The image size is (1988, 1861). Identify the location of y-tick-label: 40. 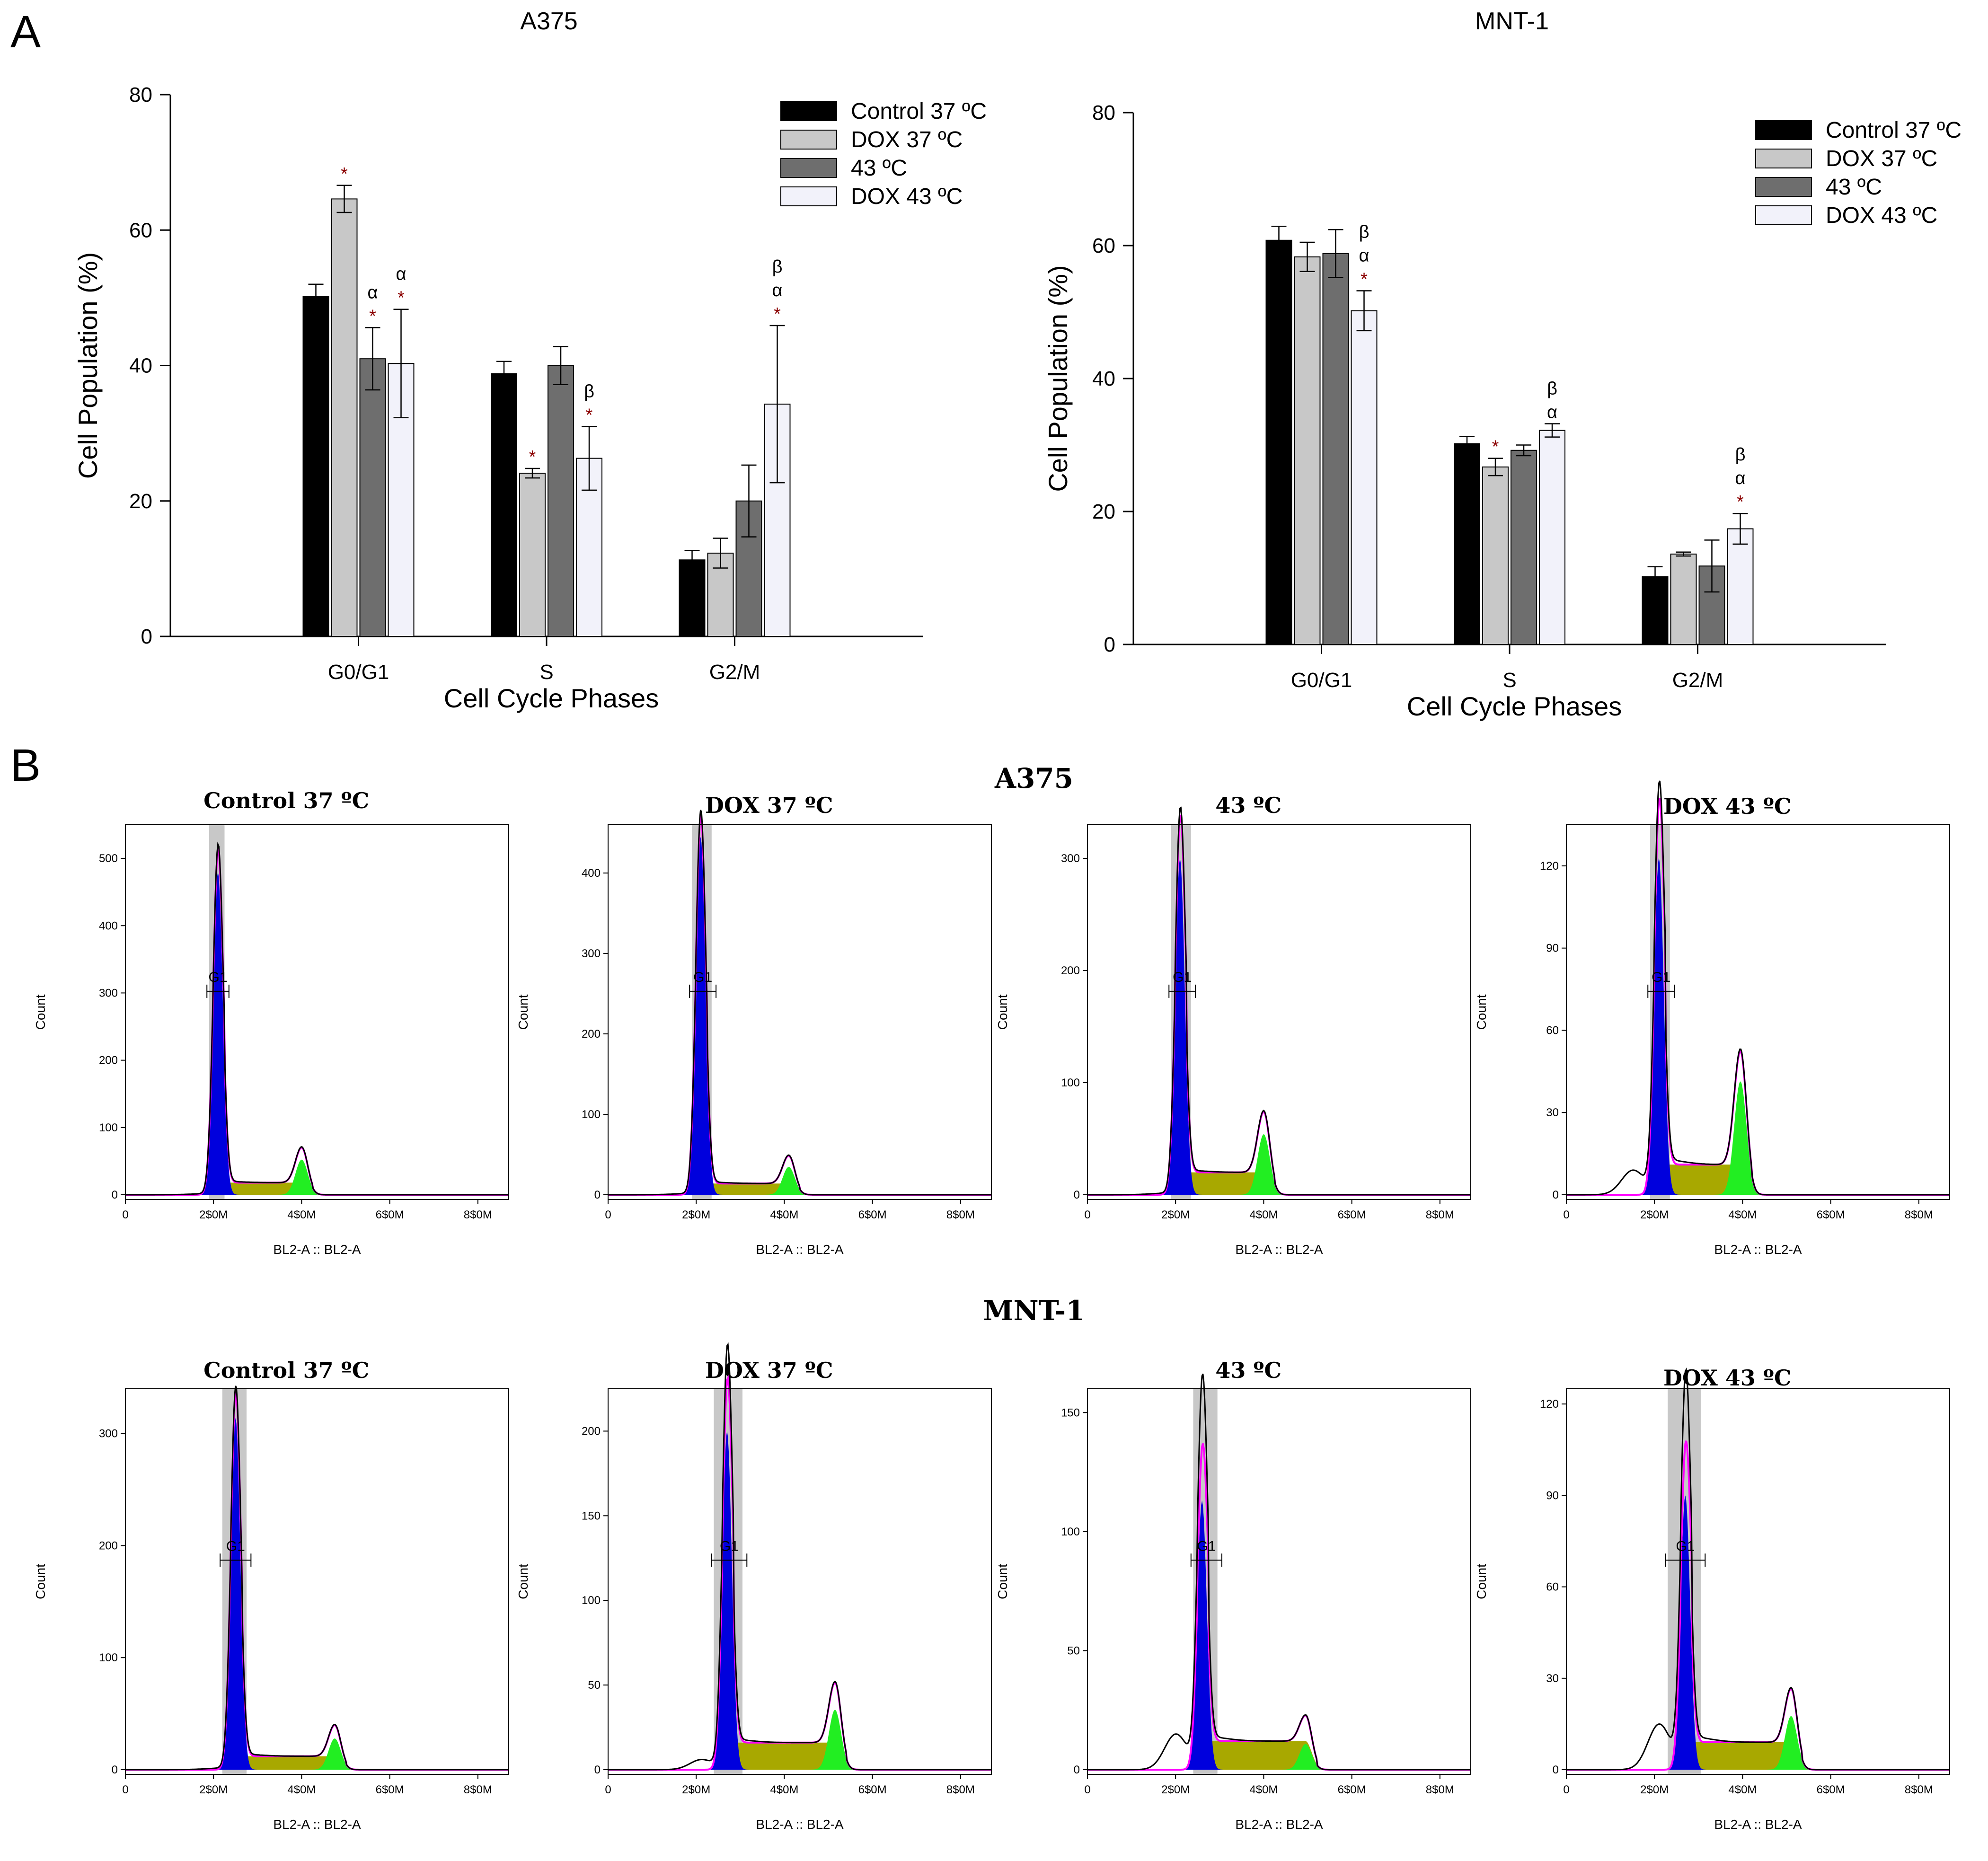
(1103, 379).